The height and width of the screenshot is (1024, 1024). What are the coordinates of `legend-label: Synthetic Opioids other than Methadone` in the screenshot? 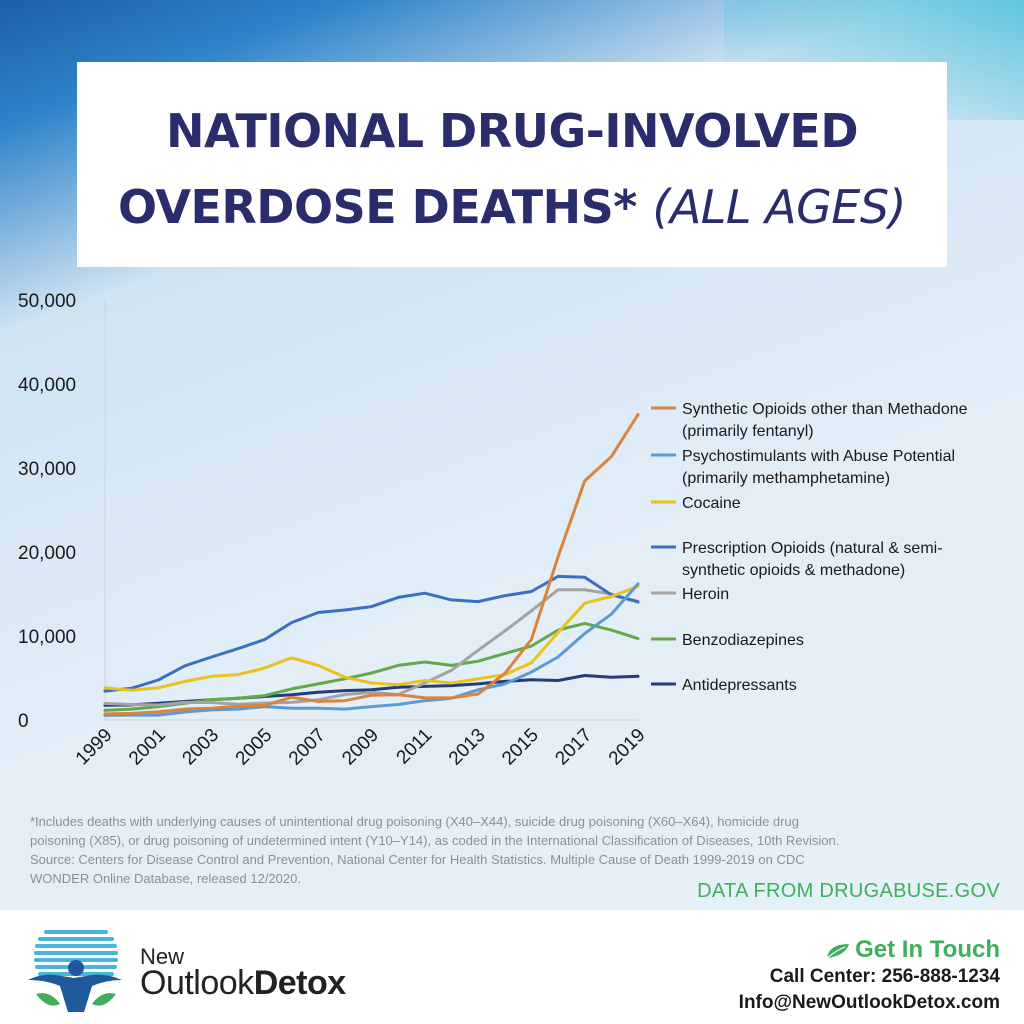 It's located at (825, 409).